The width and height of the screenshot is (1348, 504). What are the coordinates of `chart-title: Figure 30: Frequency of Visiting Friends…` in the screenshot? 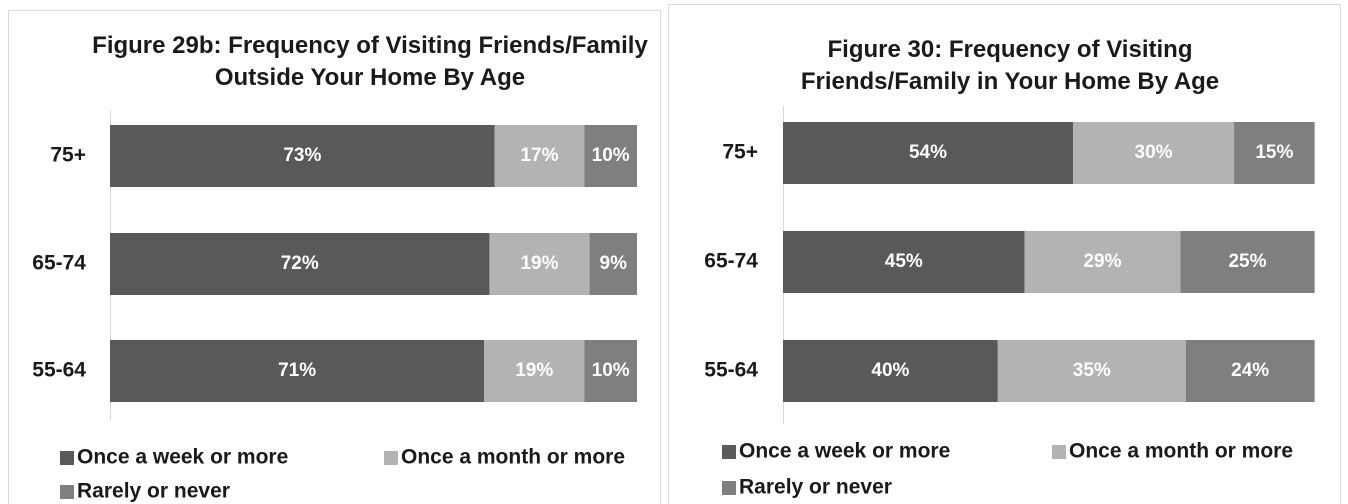 It's located at (1010, 65).